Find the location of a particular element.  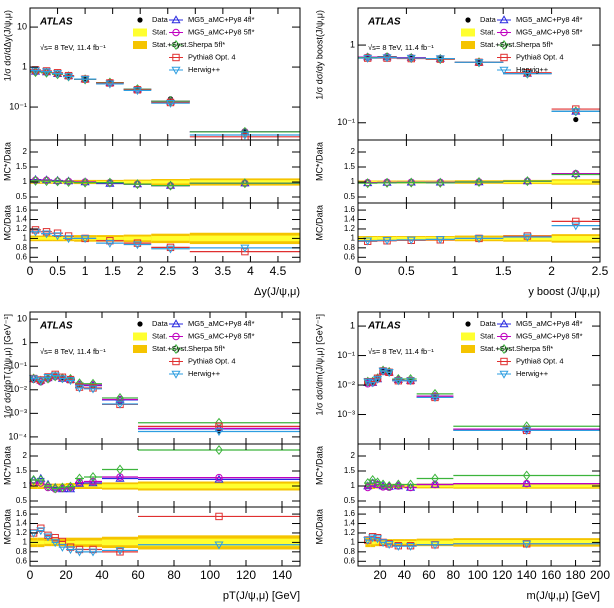

y-tick-label: 1.4 is located at coordinates (350, 523).